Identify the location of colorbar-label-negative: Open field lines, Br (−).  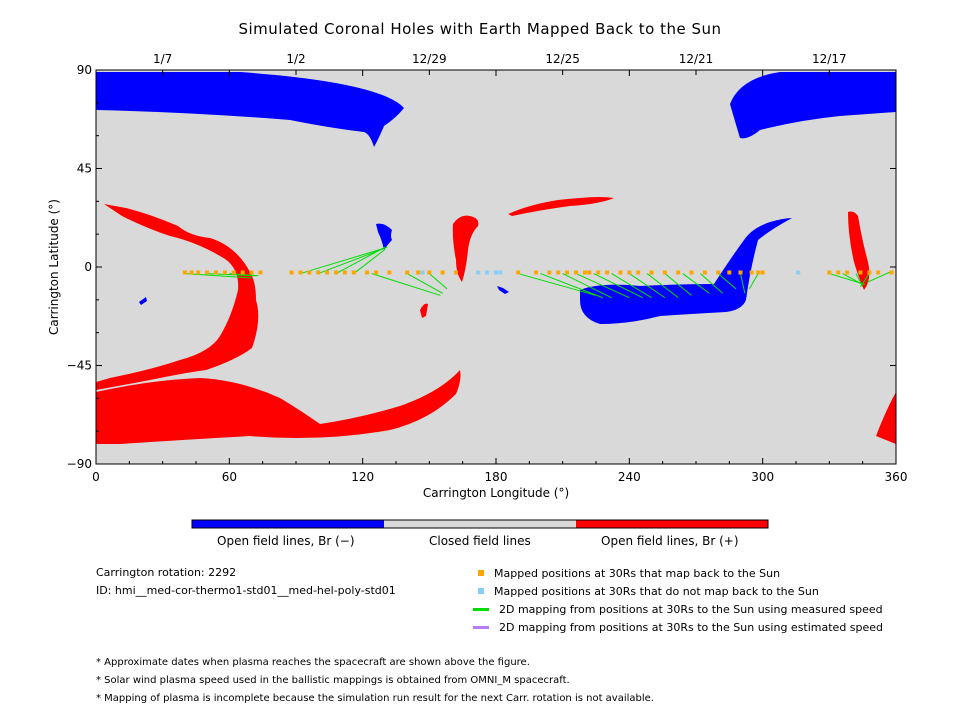
(286, 541).